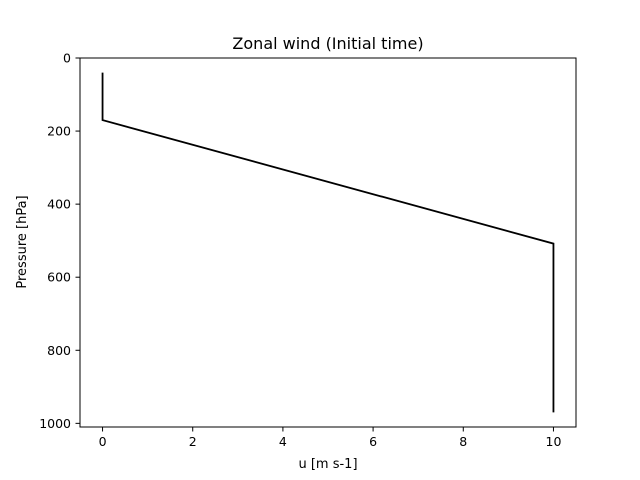  I want to click on x-tick-label: 4, so click(283, 441).